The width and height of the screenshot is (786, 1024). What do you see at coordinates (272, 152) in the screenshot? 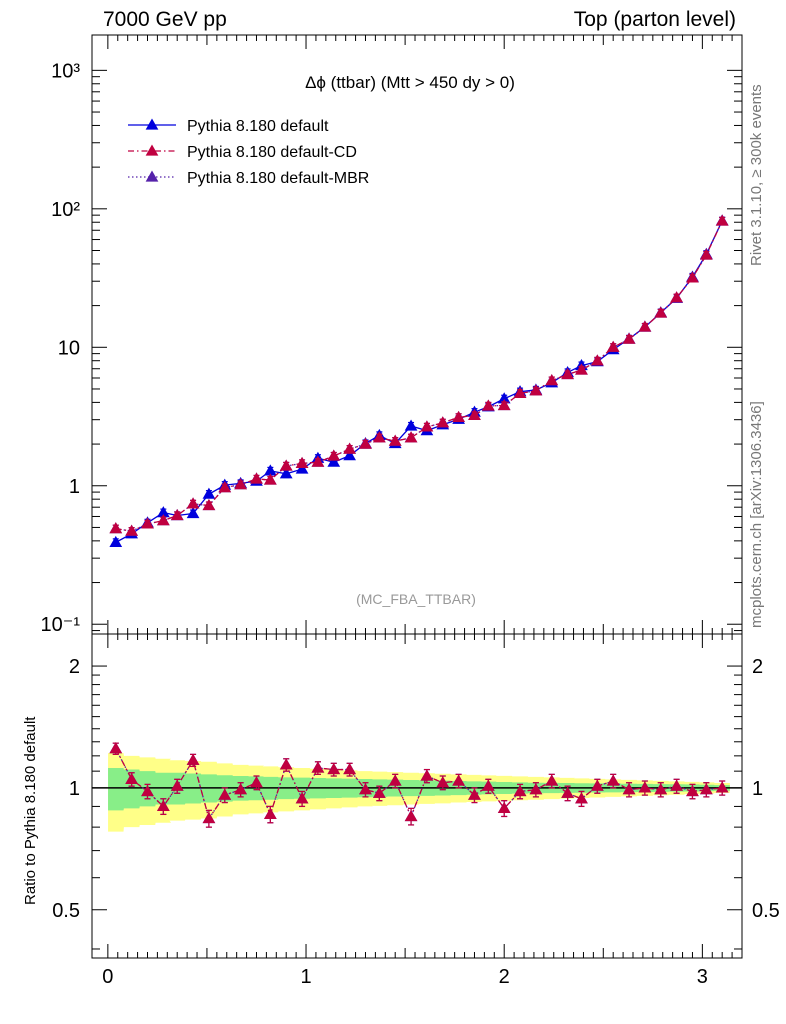
I see `legend-label: Pythia 8.180 default-CD` at bounding box center [272, 152].